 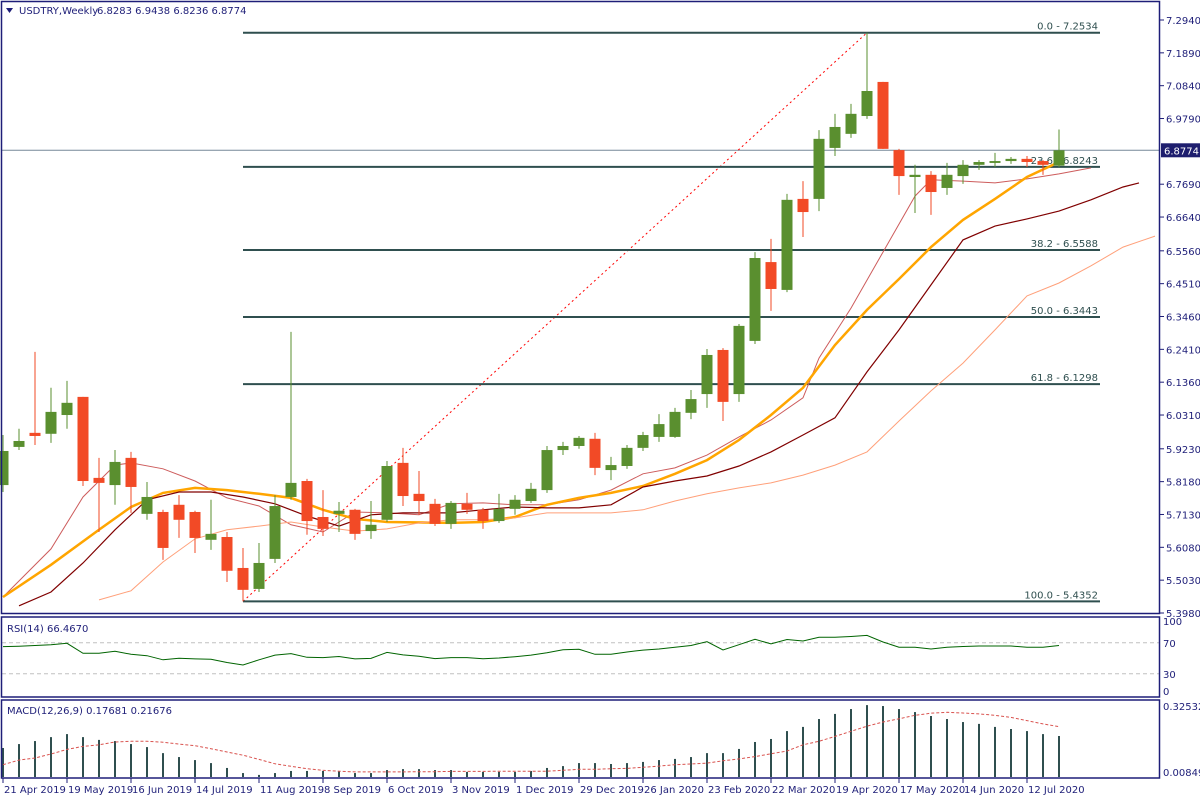 What do you see at coordinates (172, 11) in the screenshot?
I see `chart-ohlc-values: 6.8283 6.9438 6.8236 6.8774` at bounding box center [172, 11].